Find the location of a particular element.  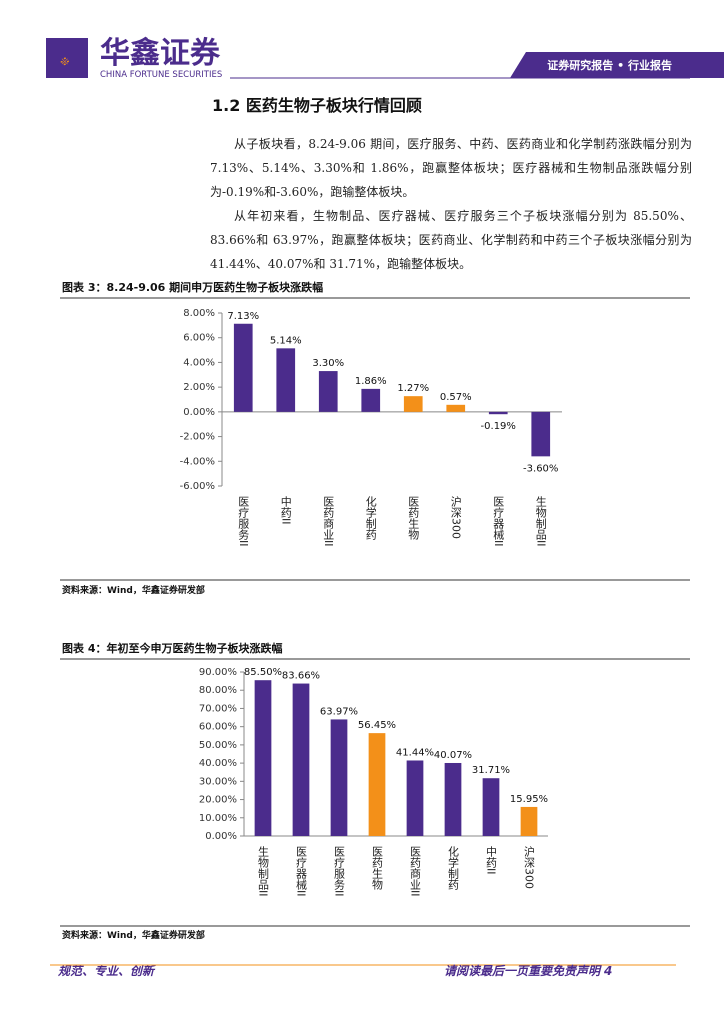

y-tick-label: 70.00% is located at coordinates (218, 708).